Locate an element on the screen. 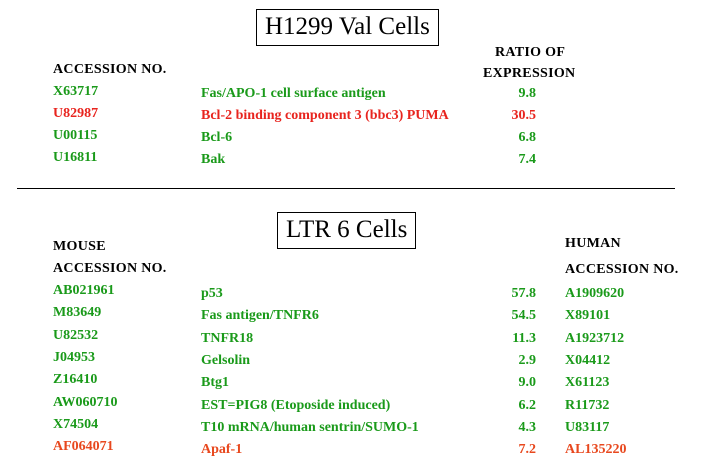  gene-name-cell: Apaf-1 is located at coordinates (222, 449).